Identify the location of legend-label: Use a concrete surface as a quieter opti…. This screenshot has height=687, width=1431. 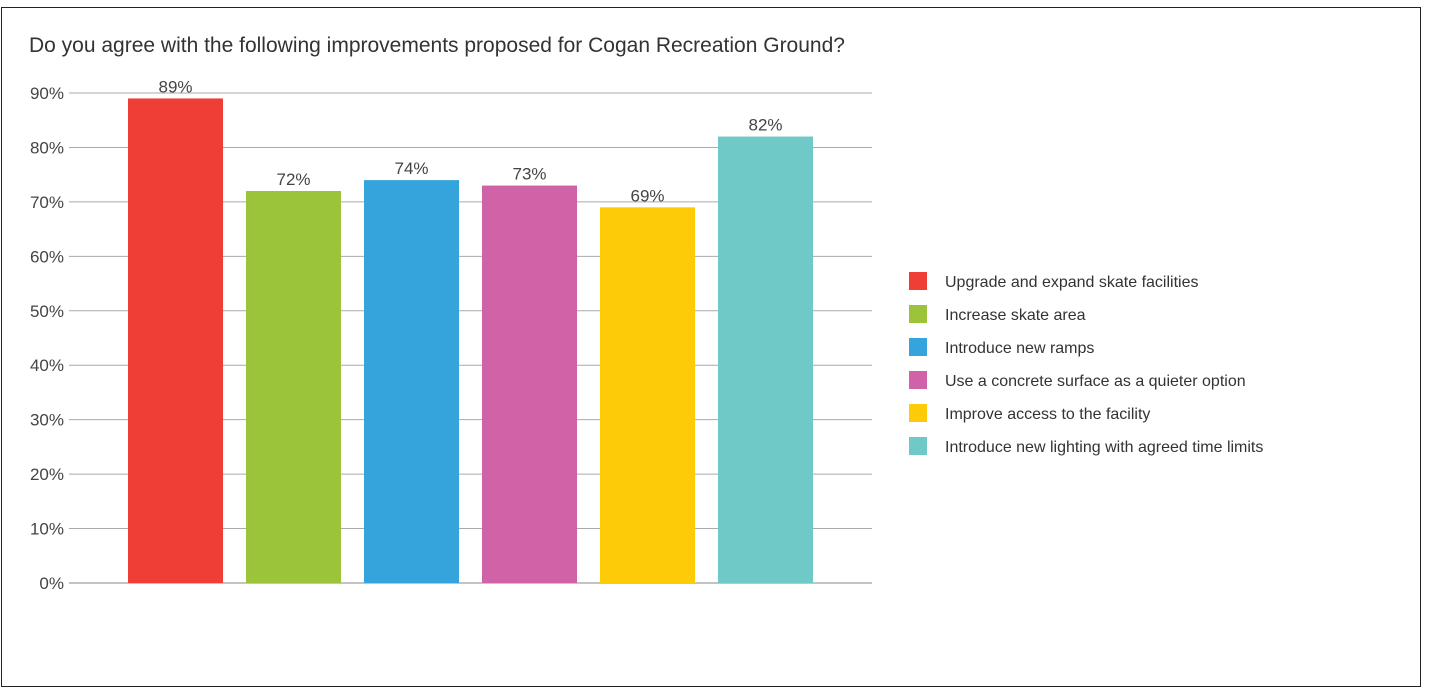
(1095, 381).